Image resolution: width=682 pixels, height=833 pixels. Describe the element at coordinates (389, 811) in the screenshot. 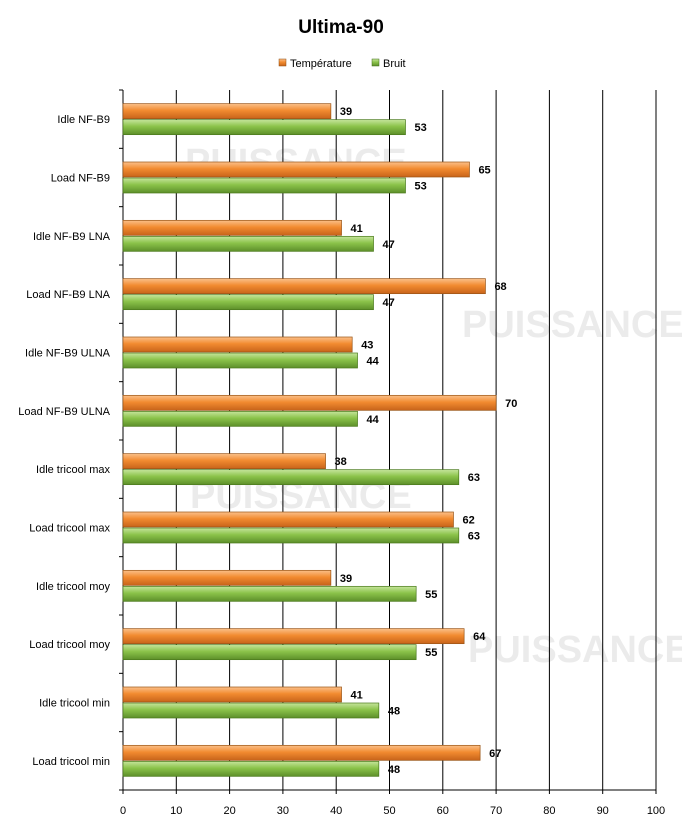

I see `x-tick-label: 50` at that location.